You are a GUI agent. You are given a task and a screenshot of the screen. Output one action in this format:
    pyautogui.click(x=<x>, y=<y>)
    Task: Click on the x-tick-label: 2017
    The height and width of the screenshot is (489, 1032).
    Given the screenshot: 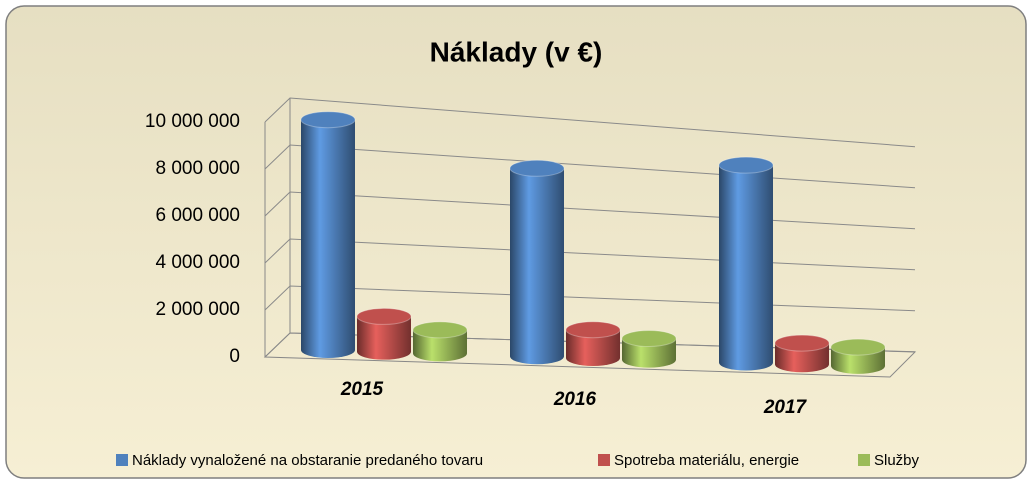 What is the action you would take?
    pyautogui.click(x=785, y=407)
    